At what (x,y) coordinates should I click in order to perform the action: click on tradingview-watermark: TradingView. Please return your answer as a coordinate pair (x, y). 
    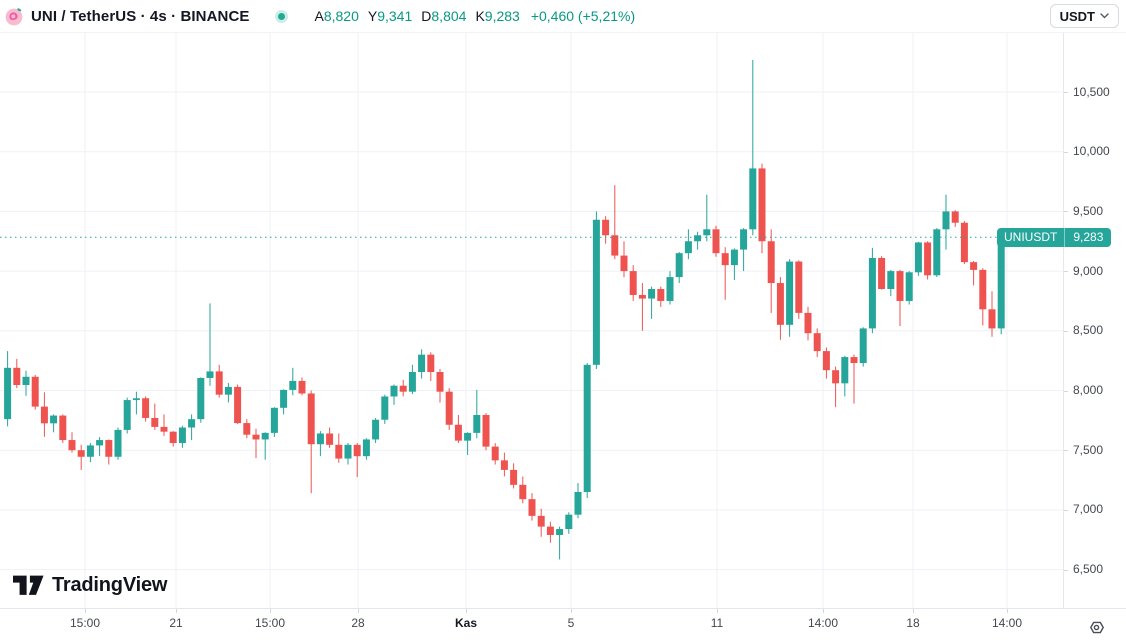
    Looking at the image, I should click on (90, 585).